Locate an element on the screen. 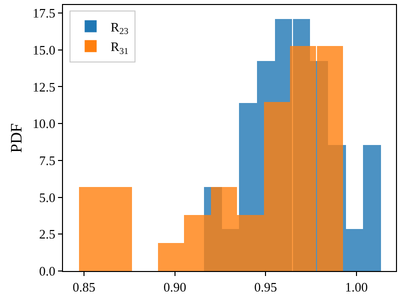 The height and width of the screenshot is (300, 400). y-tick-label: 15.0 is located at coordinates (44, 50).